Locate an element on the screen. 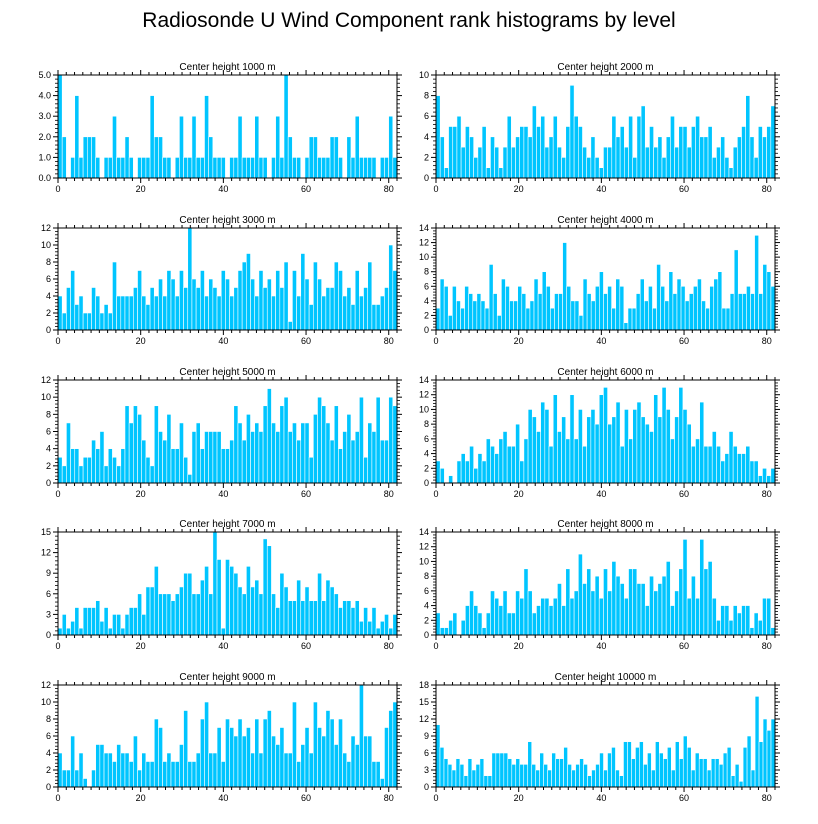 The height and width of the screenshot is (824, 818). panel-title: Center height 1000 m is located at coordinates (227, 67).